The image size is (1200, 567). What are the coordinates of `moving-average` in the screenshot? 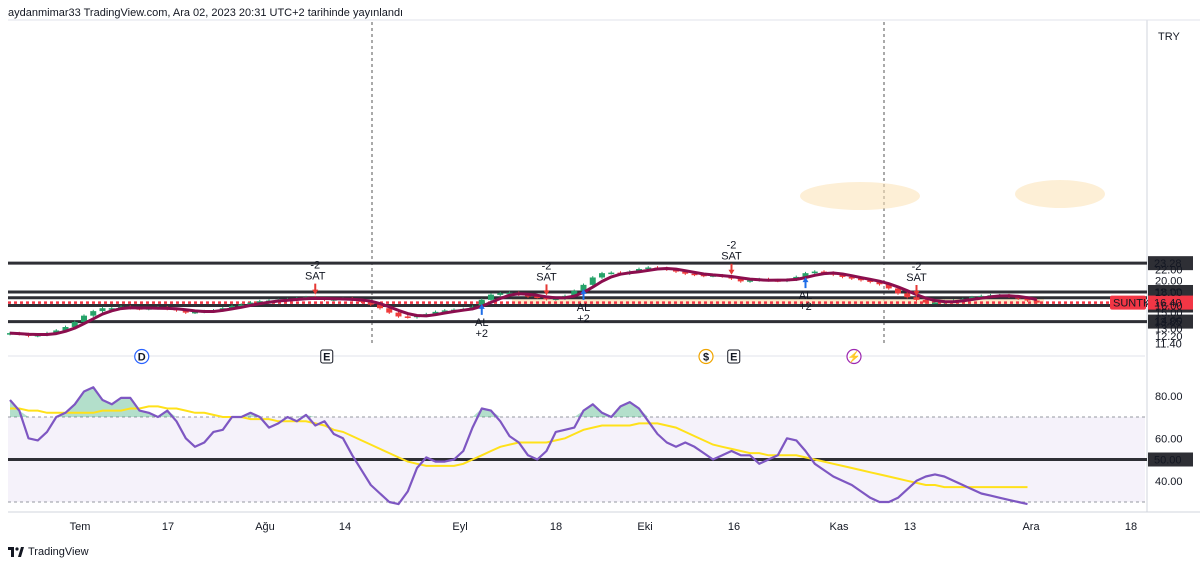 It's located at (523, 301).